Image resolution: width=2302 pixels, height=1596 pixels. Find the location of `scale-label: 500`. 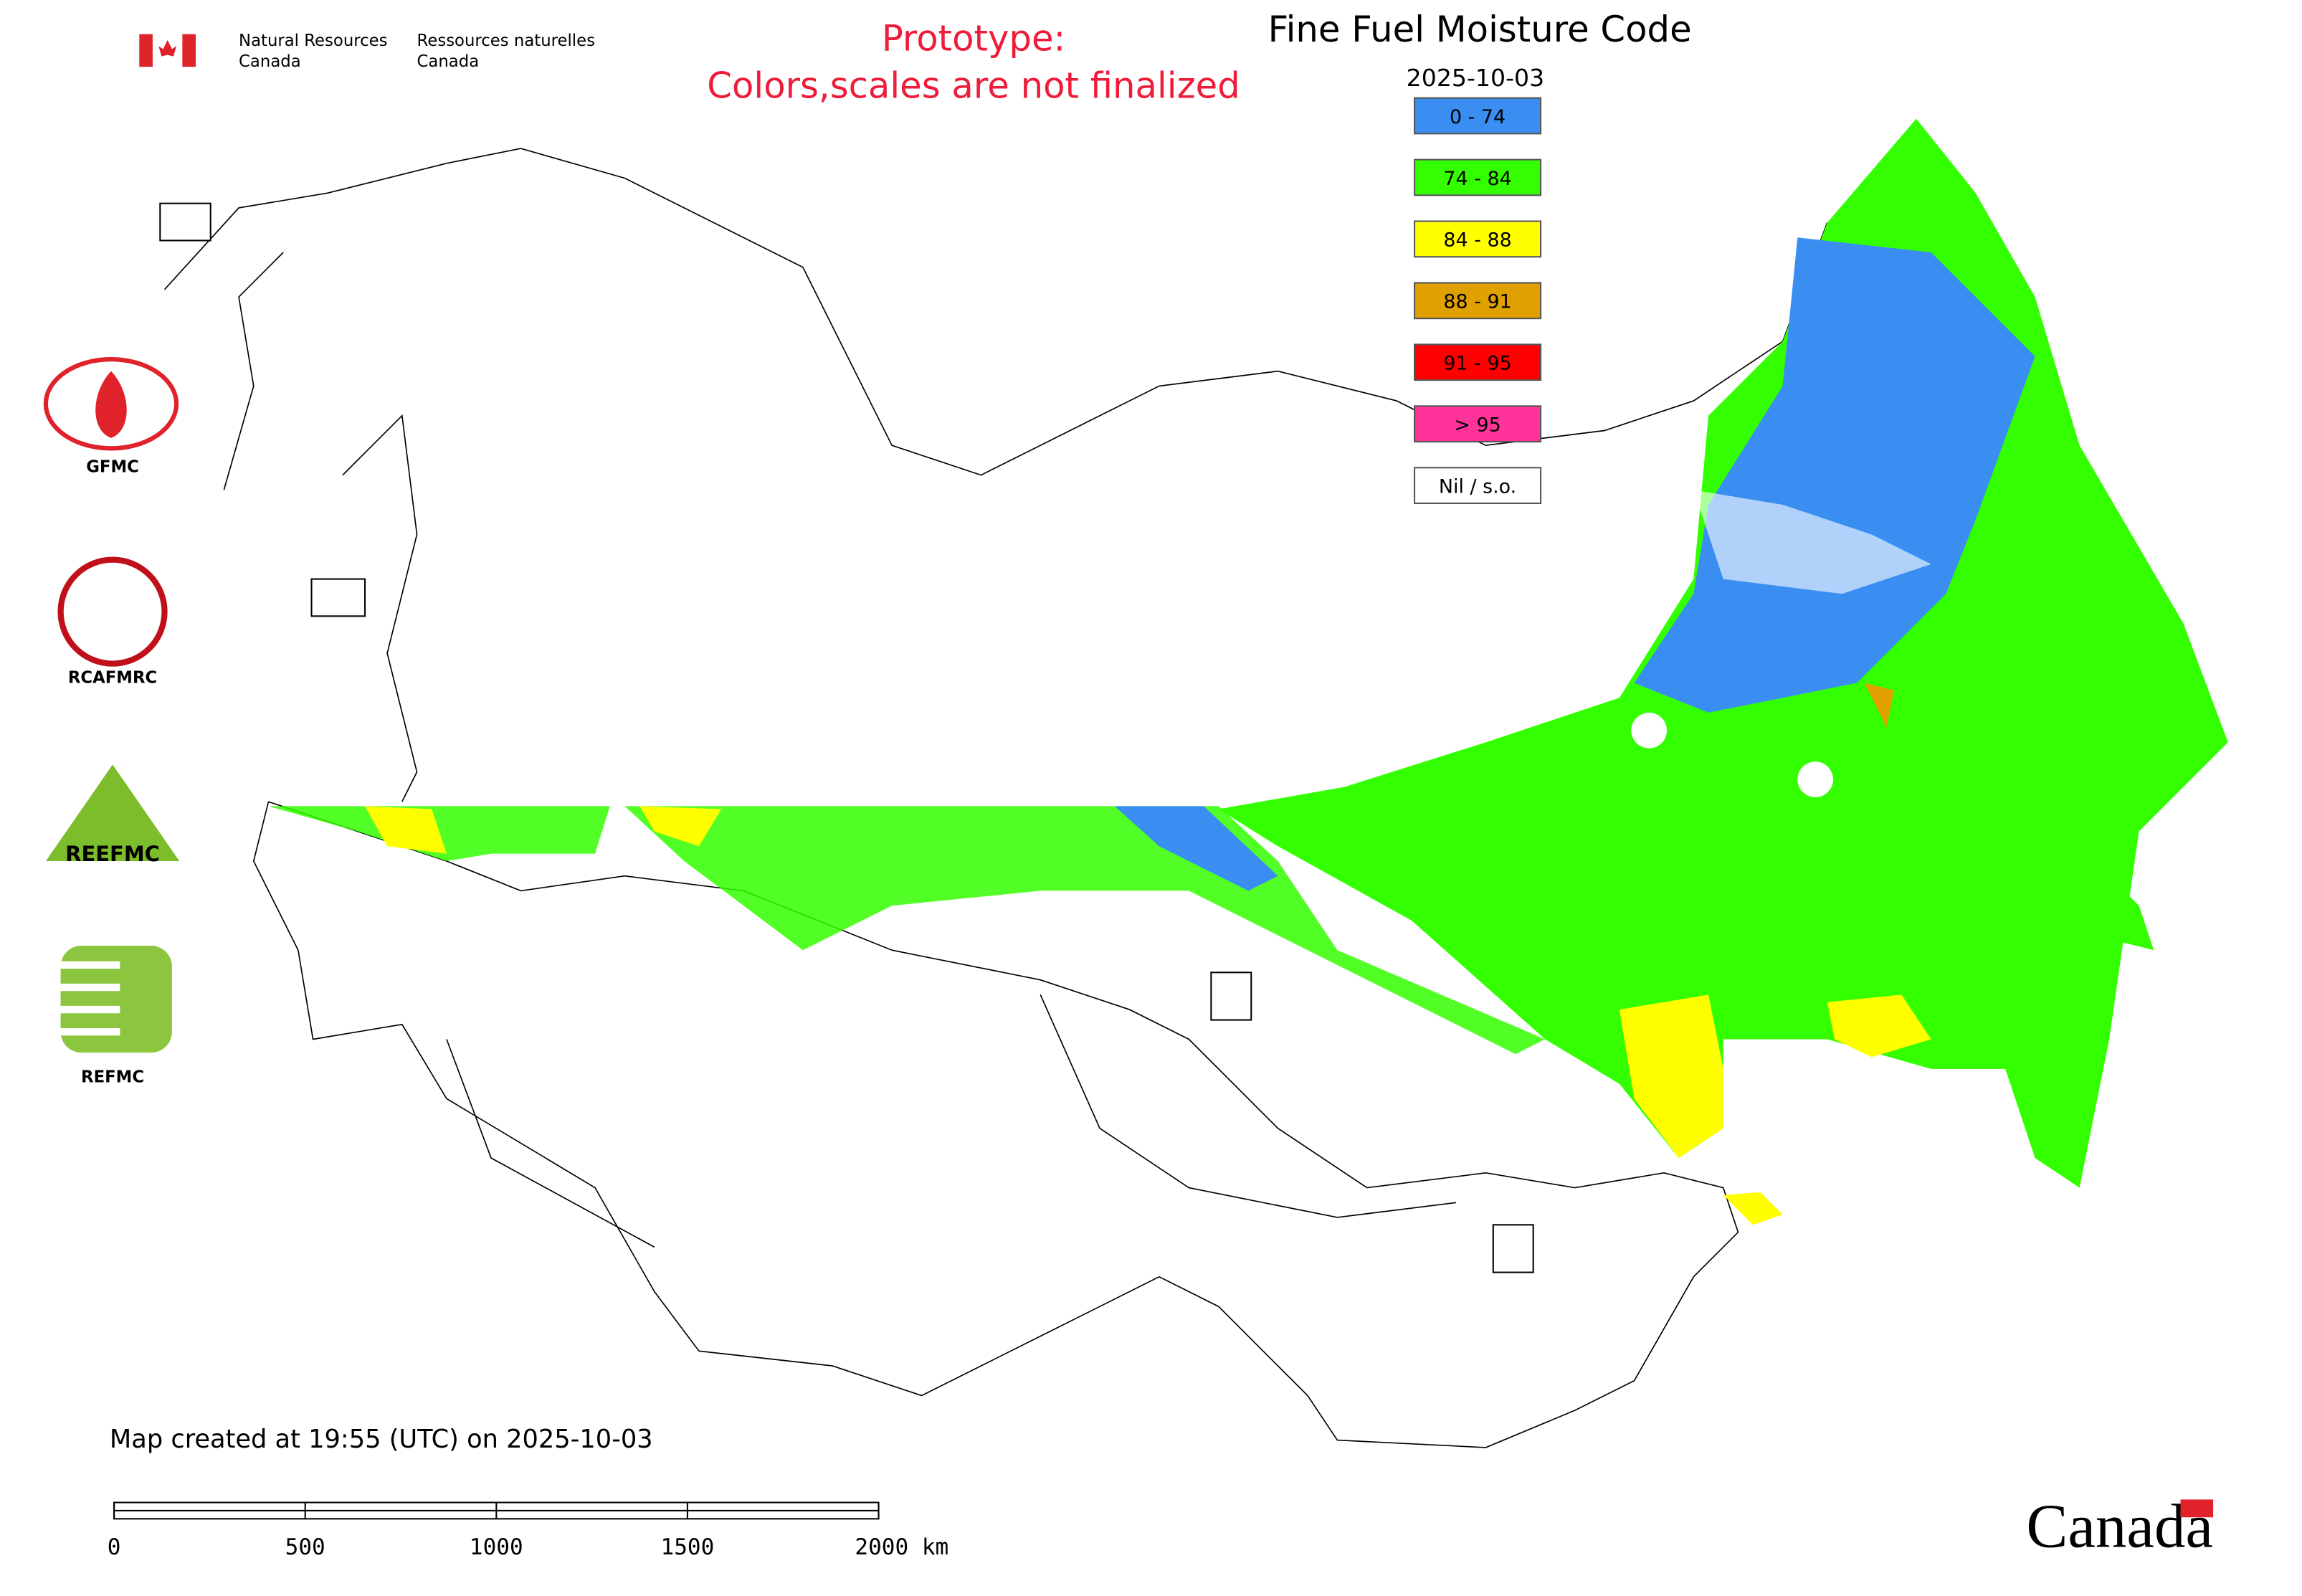

scale-label: 500 is located at coordinates (305, 1547).